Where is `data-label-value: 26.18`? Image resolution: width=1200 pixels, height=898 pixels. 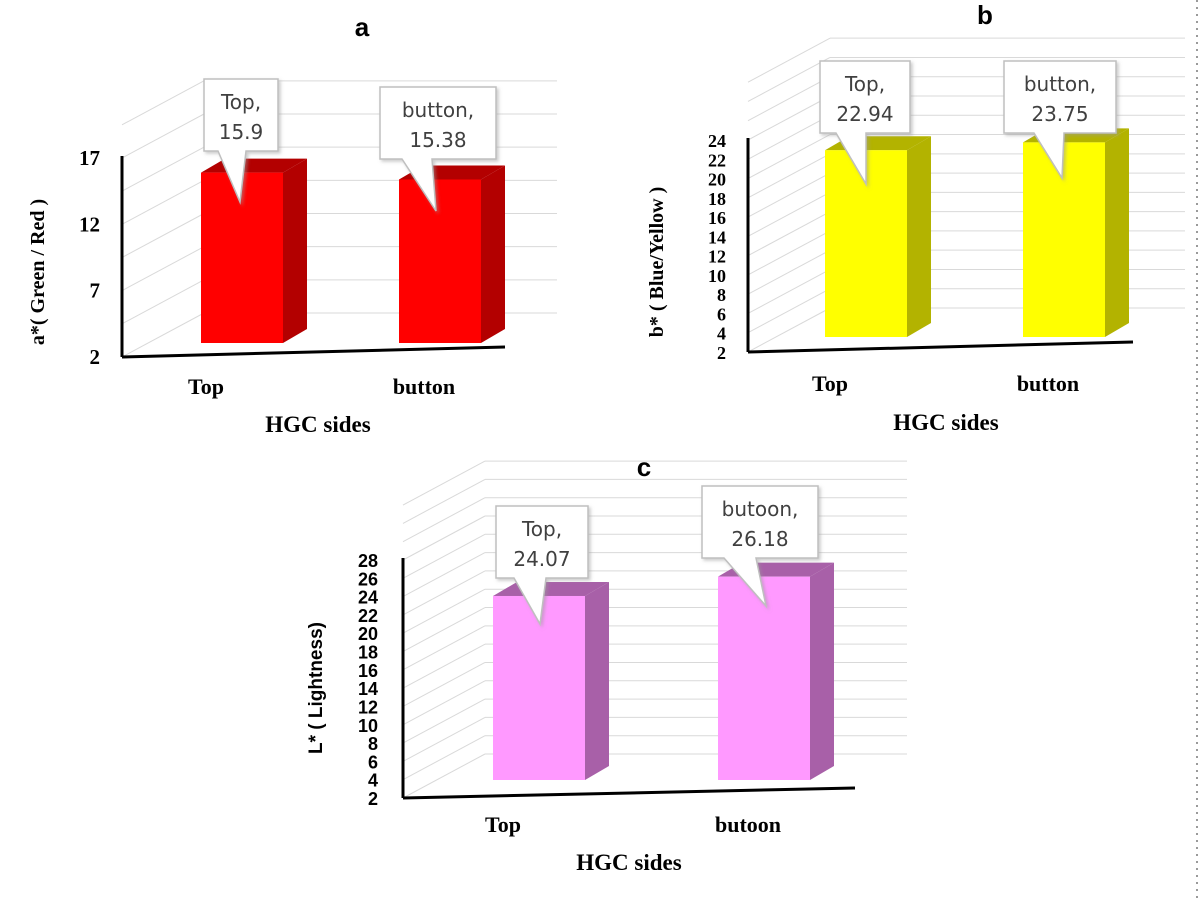 data-label-value: 26.18 is located at coordinates (759, 539).